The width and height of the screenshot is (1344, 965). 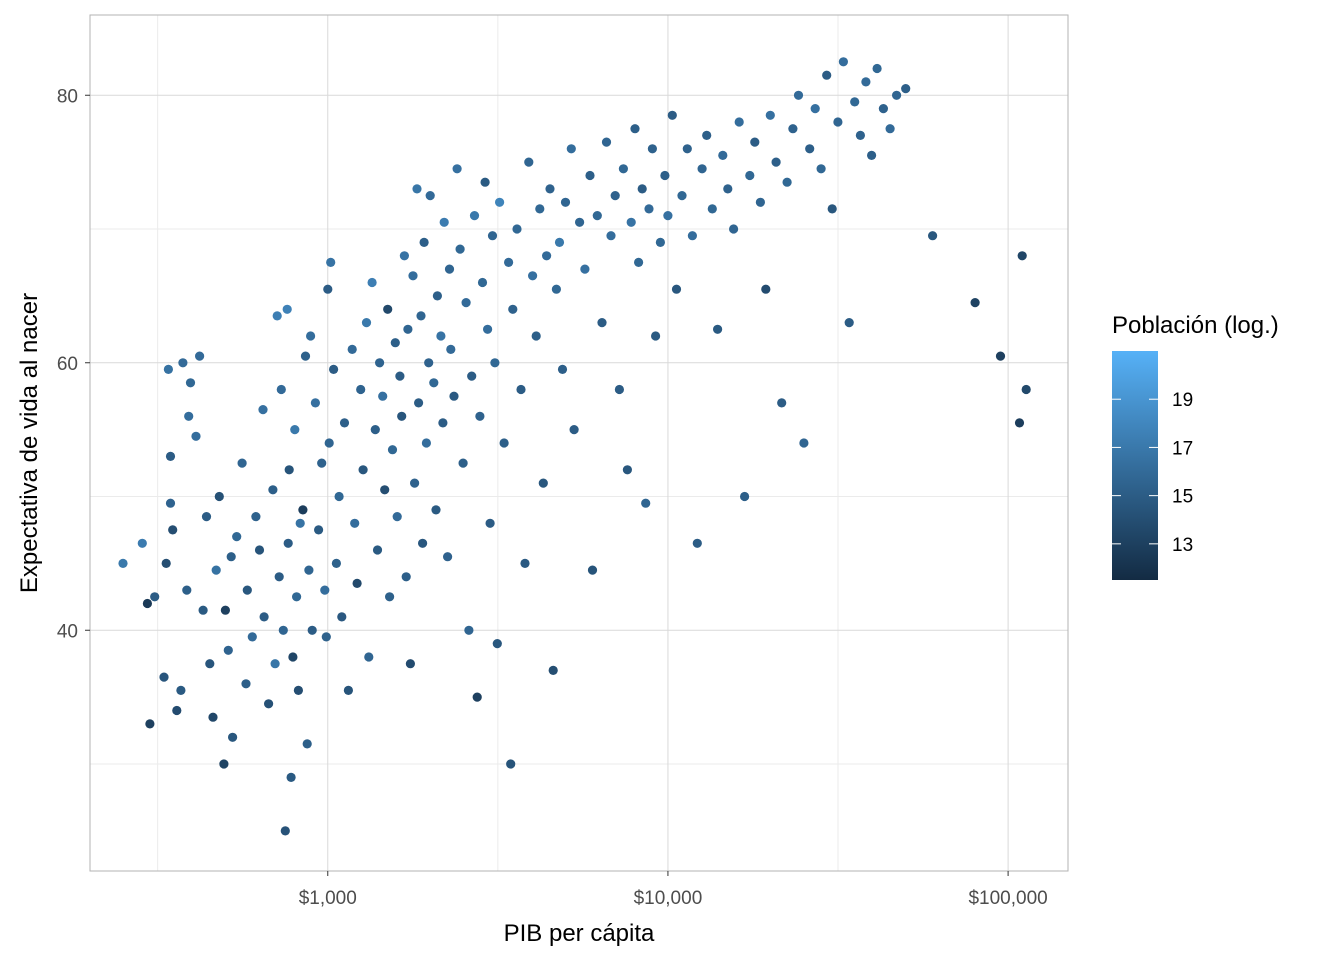 What do you see at coordinates (328, 898) in the screenshot?
I see `x-tick-label: $1,000` at bounding box center [328, 898].